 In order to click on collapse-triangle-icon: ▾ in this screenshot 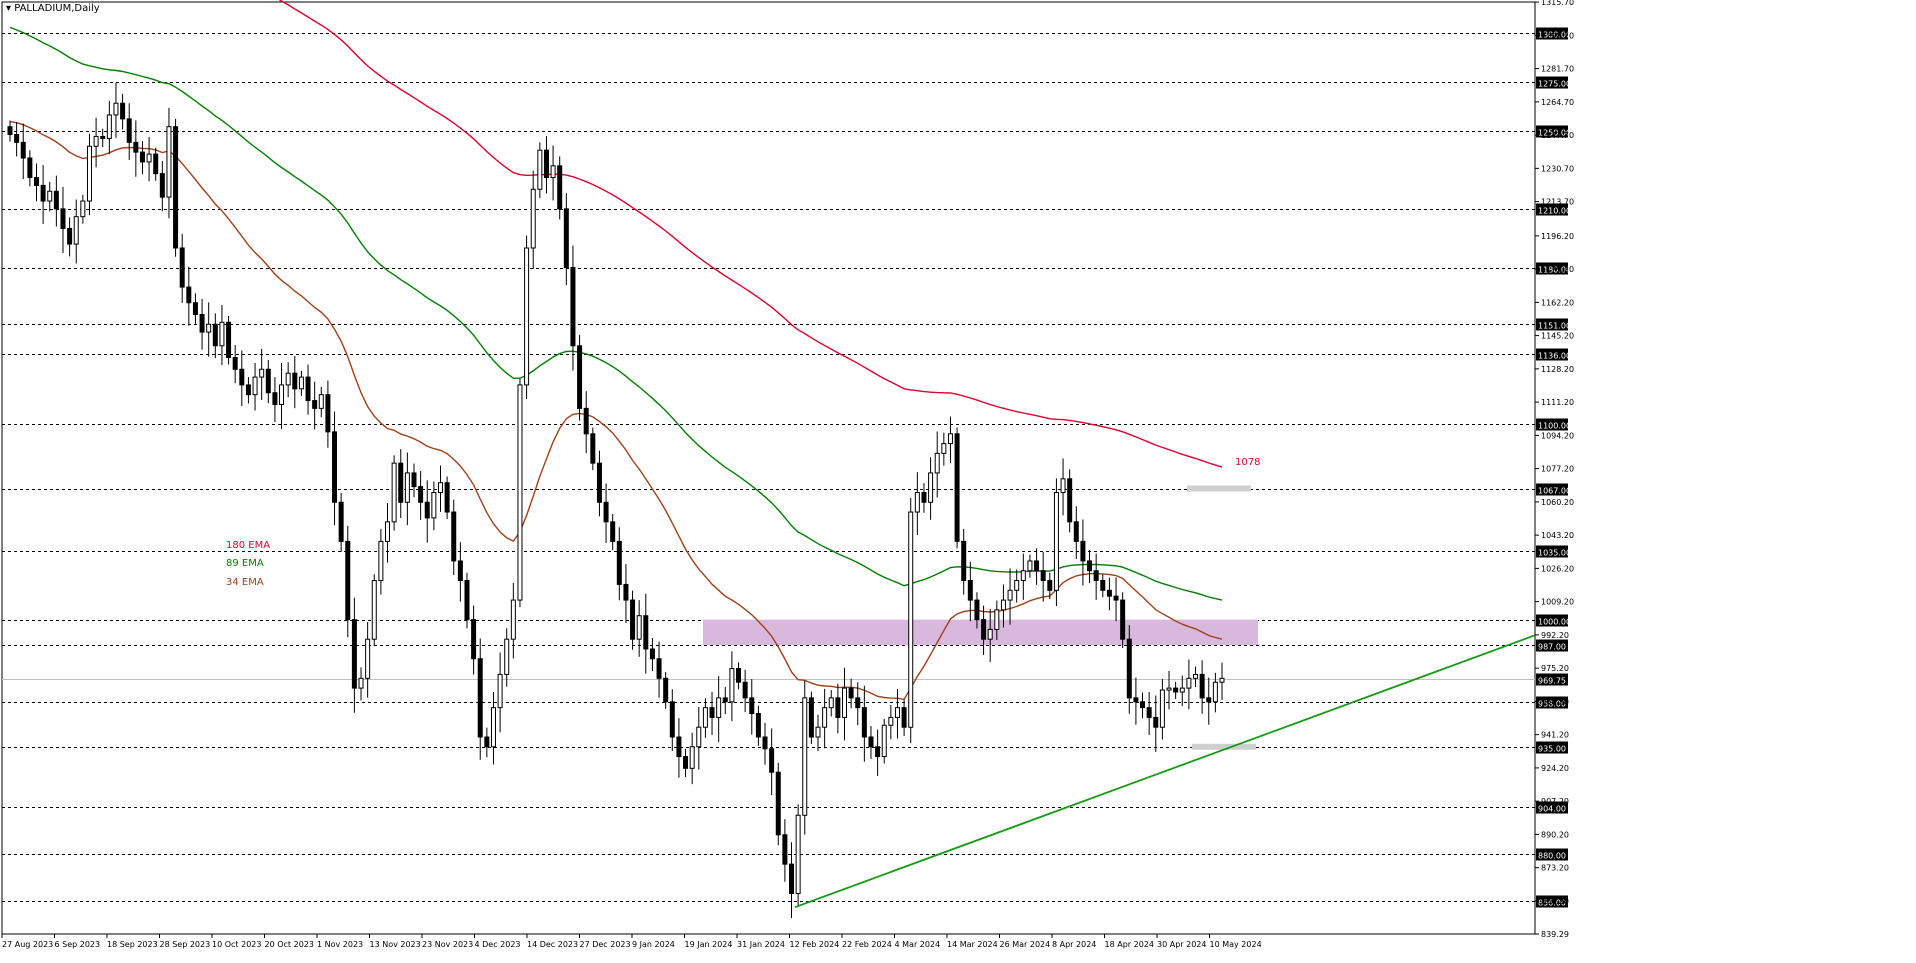, I will do `click(10, 8)`.